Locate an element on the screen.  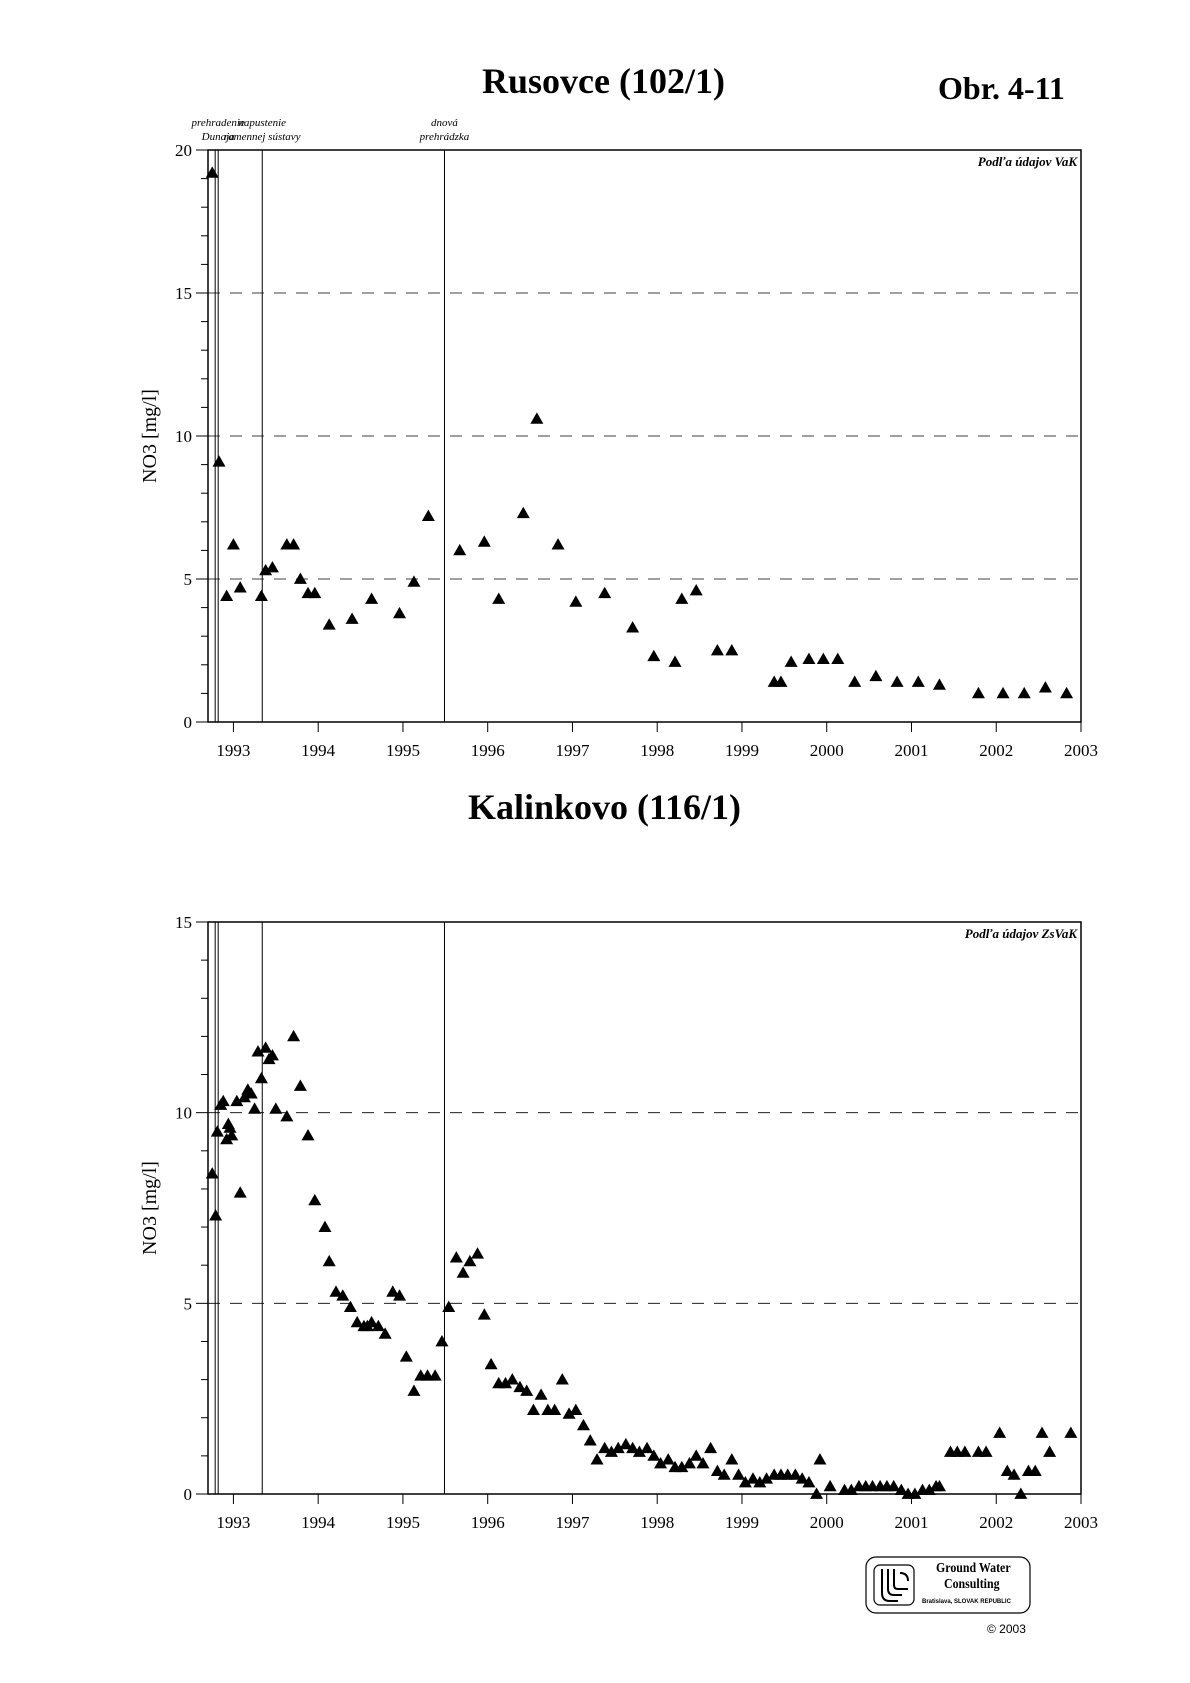
rusovce-x-tick-label: 1997 is located at coordinates (572, 750).